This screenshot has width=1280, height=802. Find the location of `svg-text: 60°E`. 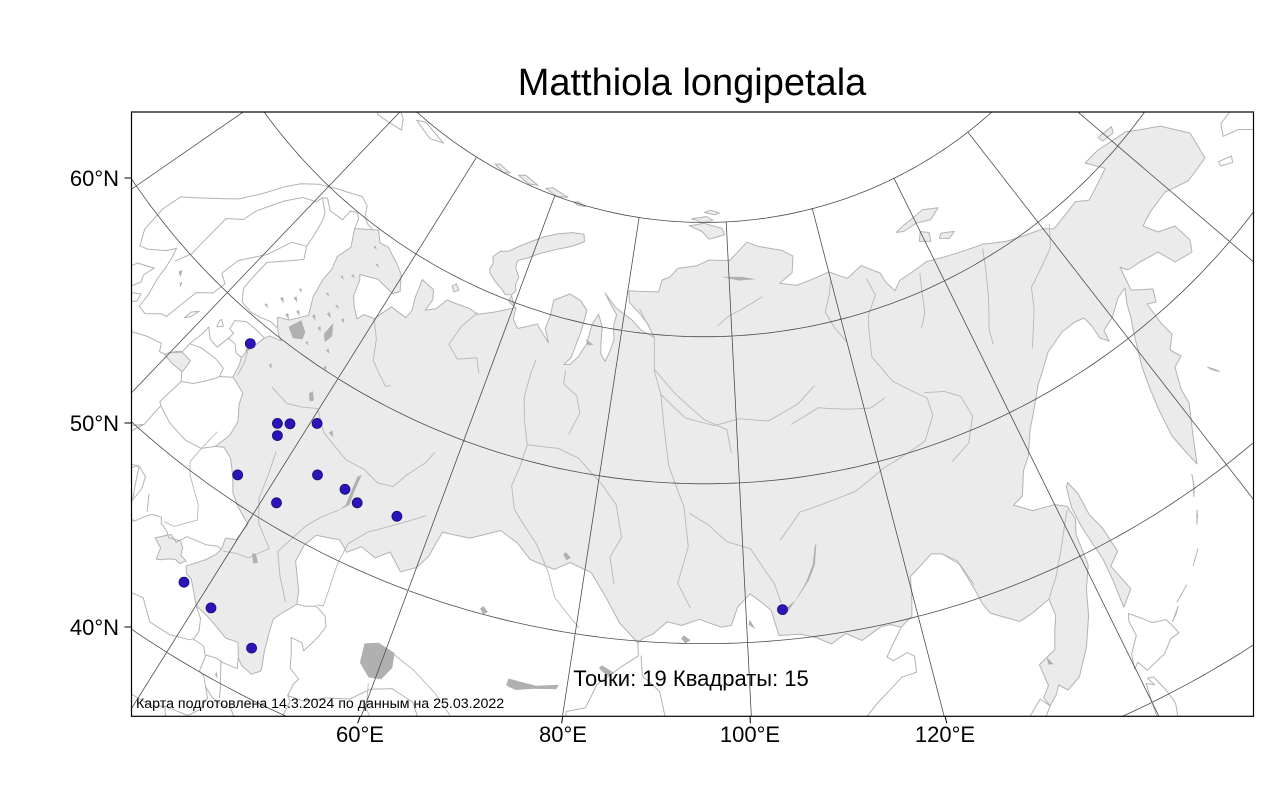

svg-text: 60°E is located at coordinates (360, 734).